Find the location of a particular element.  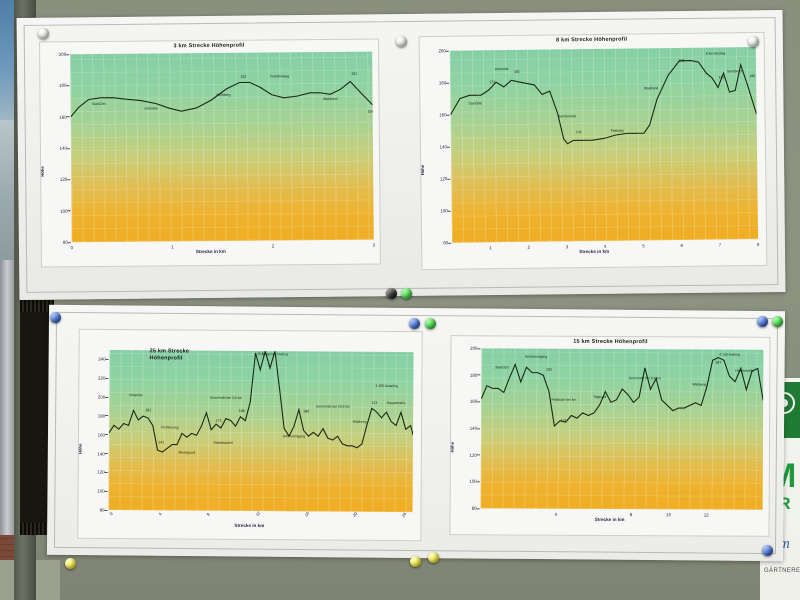

chart-annotation: 166 is located at coordinates (370, 111).